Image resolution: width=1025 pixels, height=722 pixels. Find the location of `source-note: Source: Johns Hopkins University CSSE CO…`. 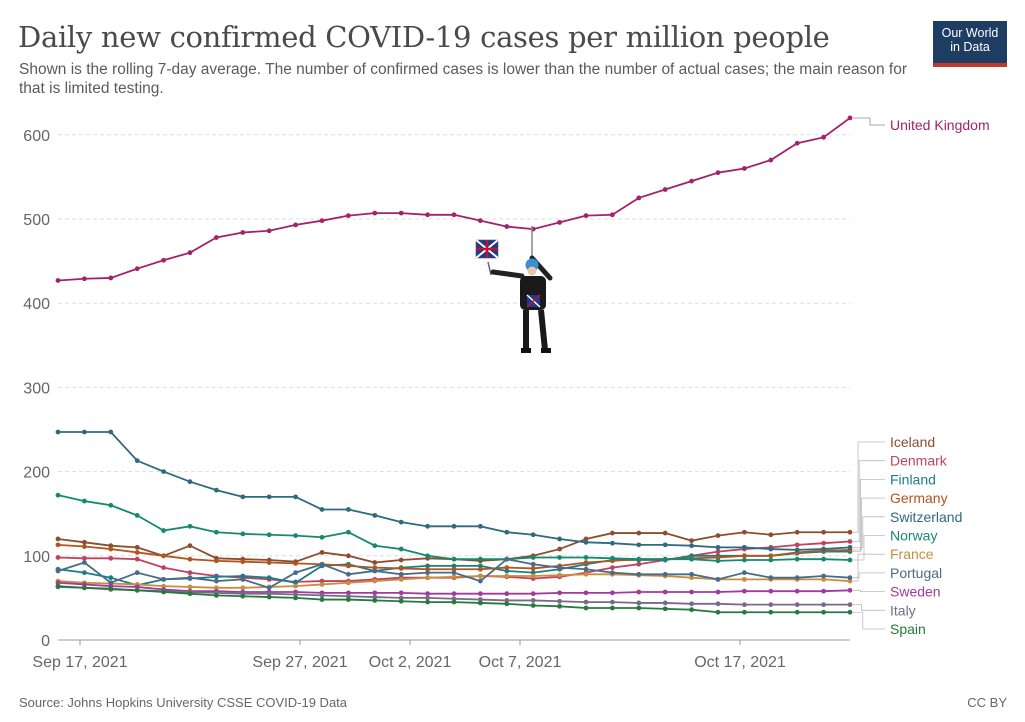

source-note: Source: Johns Hopkins University CSSE CO… is located at coordinates (183, 702).